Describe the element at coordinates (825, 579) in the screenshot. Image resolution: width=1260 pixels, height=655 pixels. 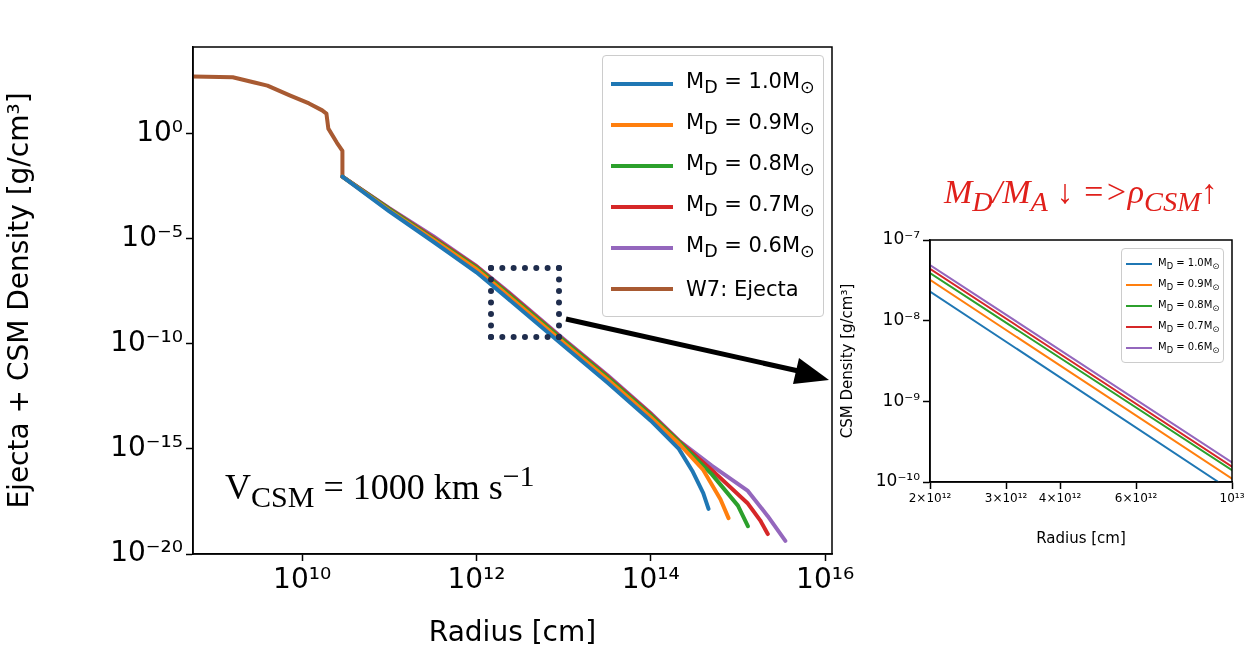
I see `x-tick-label: 10¹⁶` at that location.